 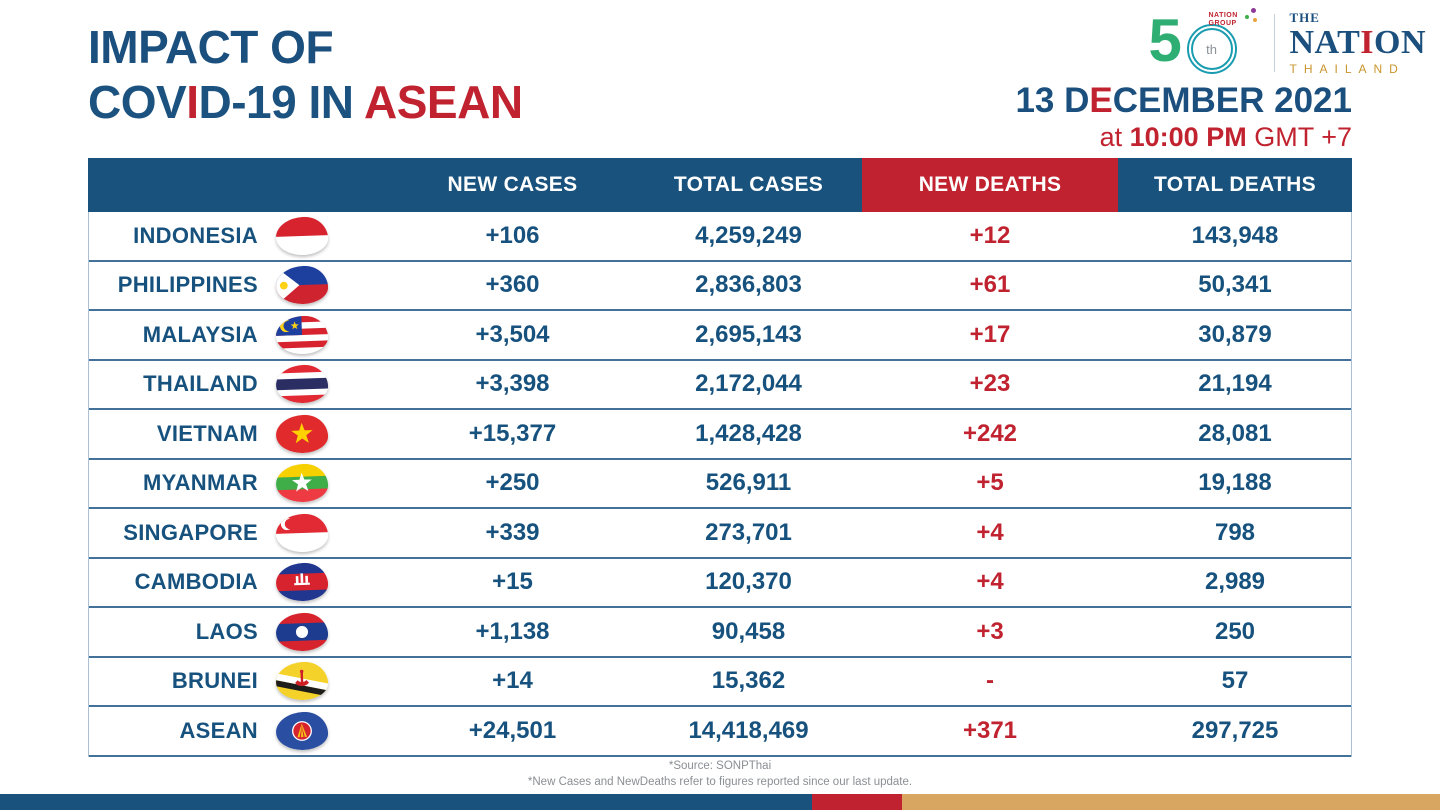 What do you see at coordinates (990, 681) in the screenshot?
I see `new-deaths-value: -` at bounding box center [990, 681].